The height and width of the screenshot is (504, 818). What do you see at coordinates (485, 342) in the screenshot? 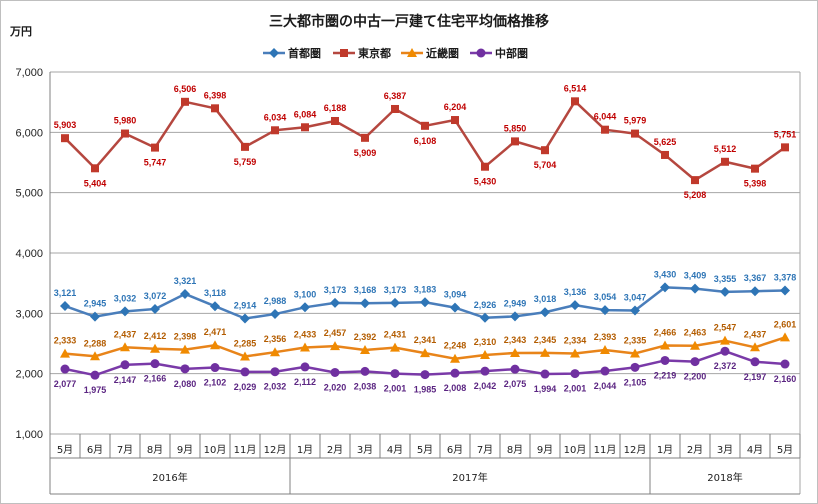
I see `data-label: 2,310` at bounding box center [485, 342].